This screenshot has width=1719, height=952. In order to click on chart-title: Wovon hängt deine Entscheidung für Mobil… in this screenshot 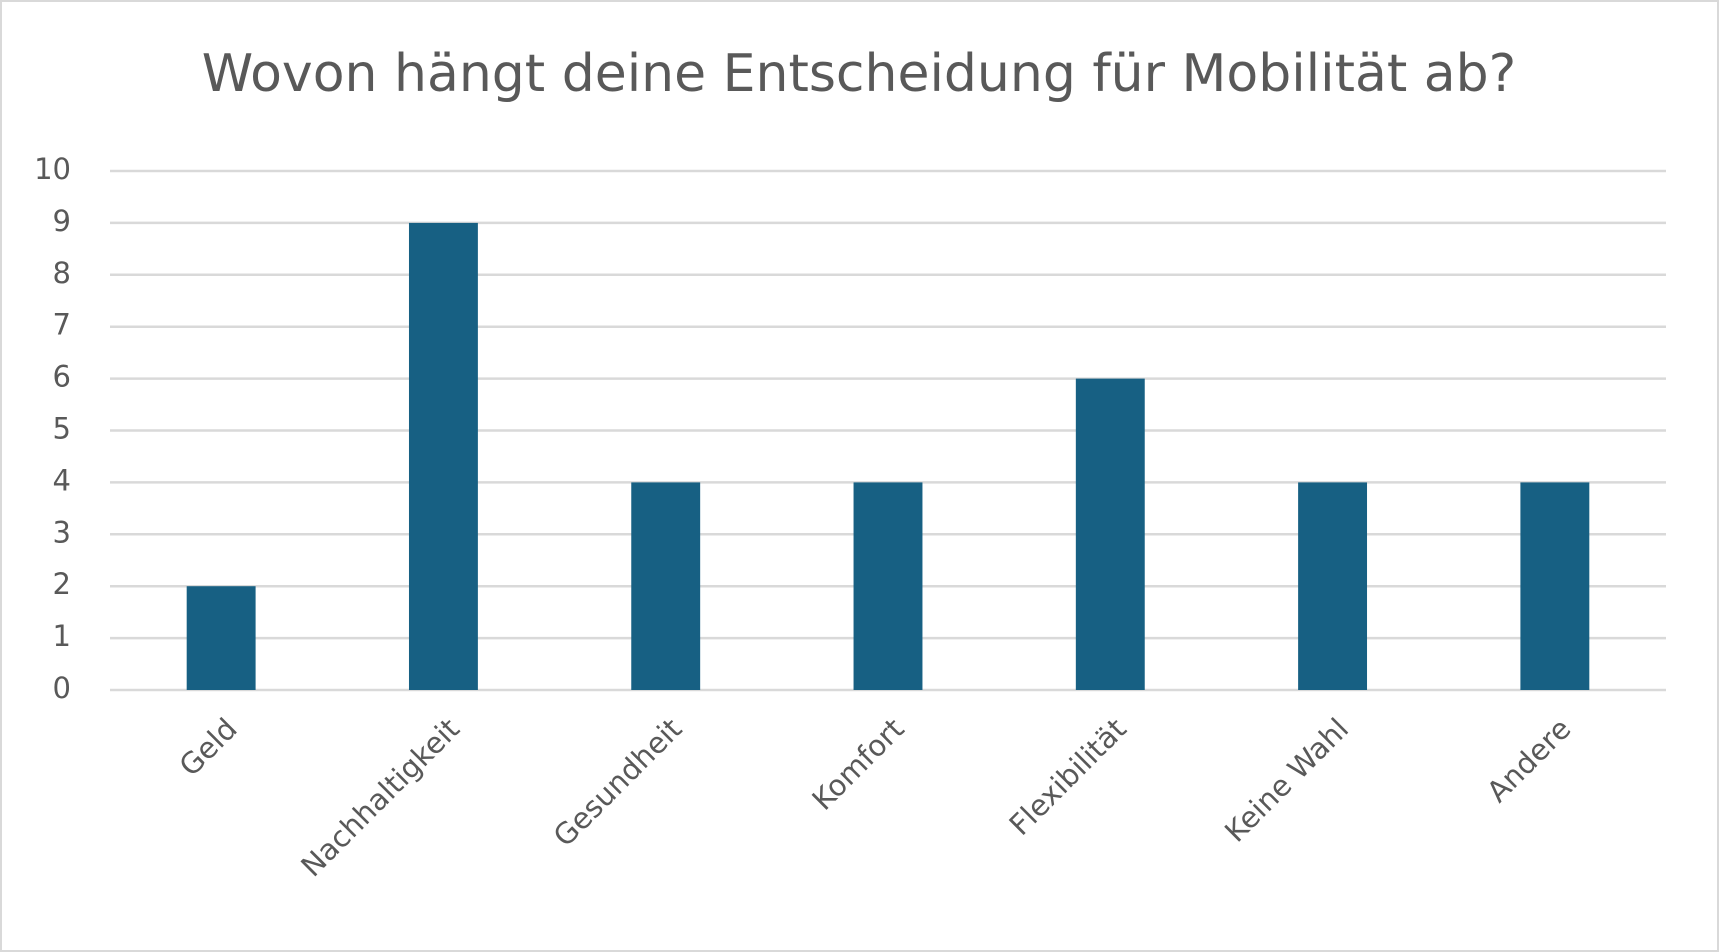, I will do `click(859, 74)`.